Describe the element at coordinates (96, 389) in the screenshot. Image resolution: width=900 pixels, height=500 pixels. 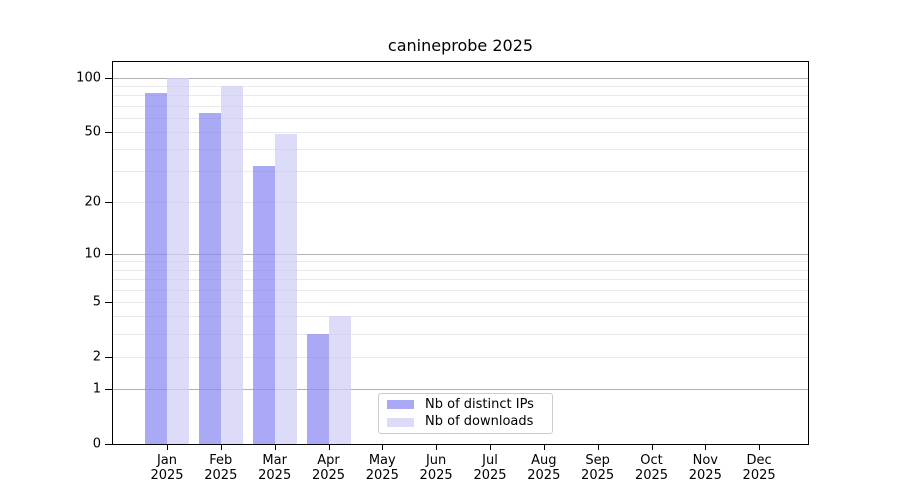
I see `y-tick-label: 1` at that location.